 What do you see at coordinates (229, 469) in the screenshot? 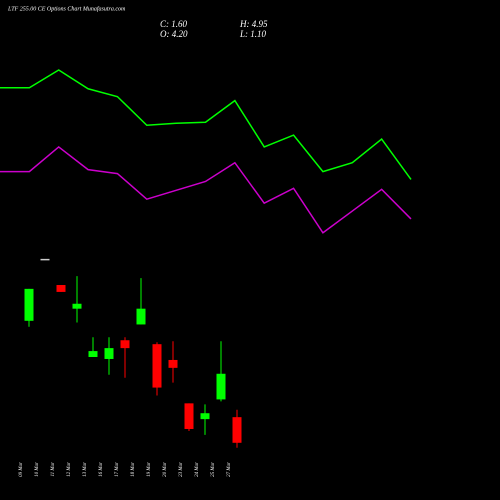
I see `x-tick-label: 27 Mar` at bounding box center [229, 469].